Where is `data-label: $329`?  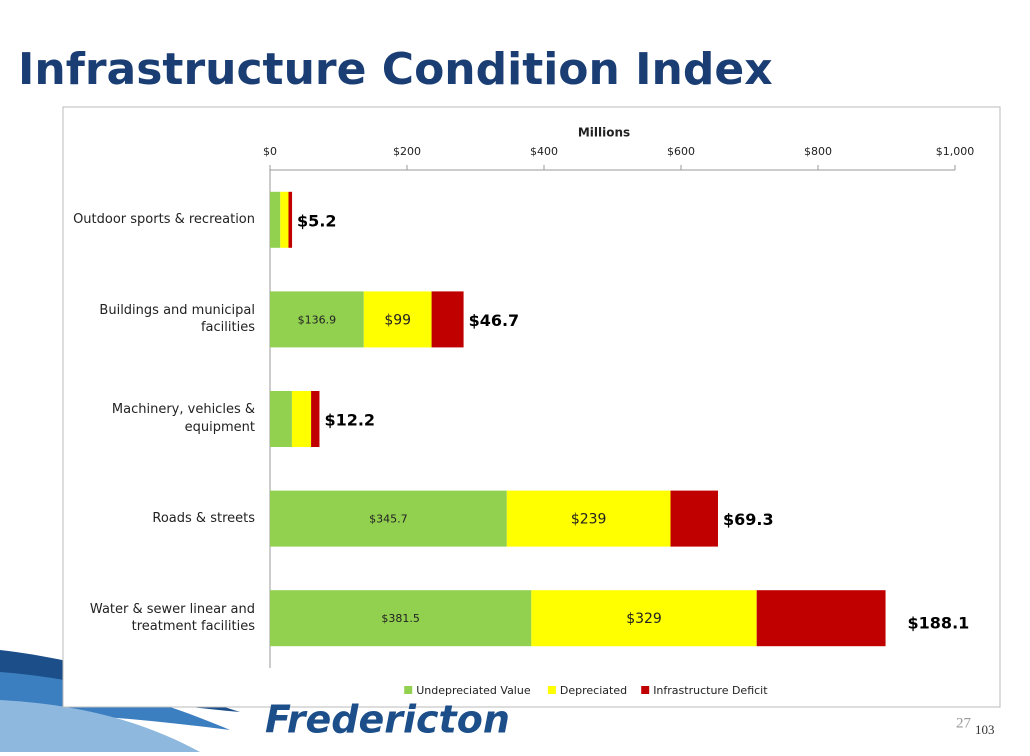 data-label: $329 is located at coordinates (644, 619).